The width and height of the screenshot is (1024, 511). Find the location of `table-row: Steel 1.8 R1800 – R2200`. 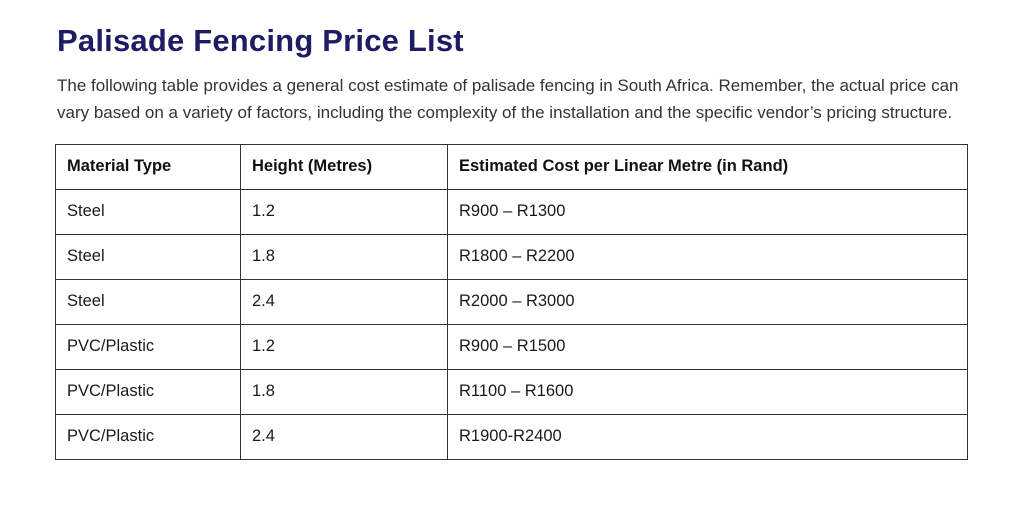

table-row: Steel 1.8 R1800 – R2200 is located at coordinates (511, 256).